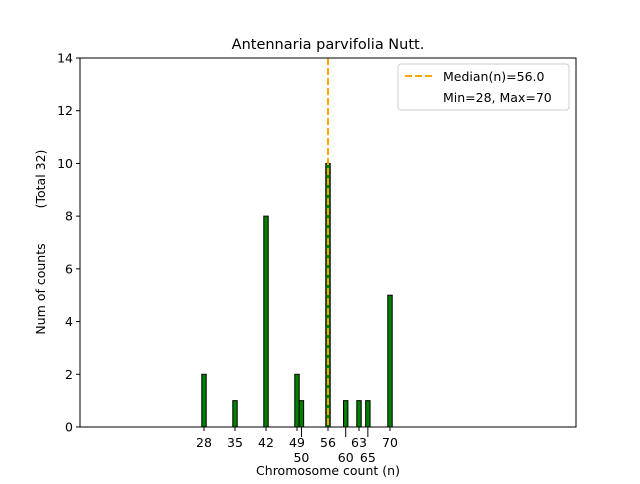  What do you see at coordinates (69, 216) in the screenshot?
I see `y-tick-label: 8` at bounding box center [69, 216].